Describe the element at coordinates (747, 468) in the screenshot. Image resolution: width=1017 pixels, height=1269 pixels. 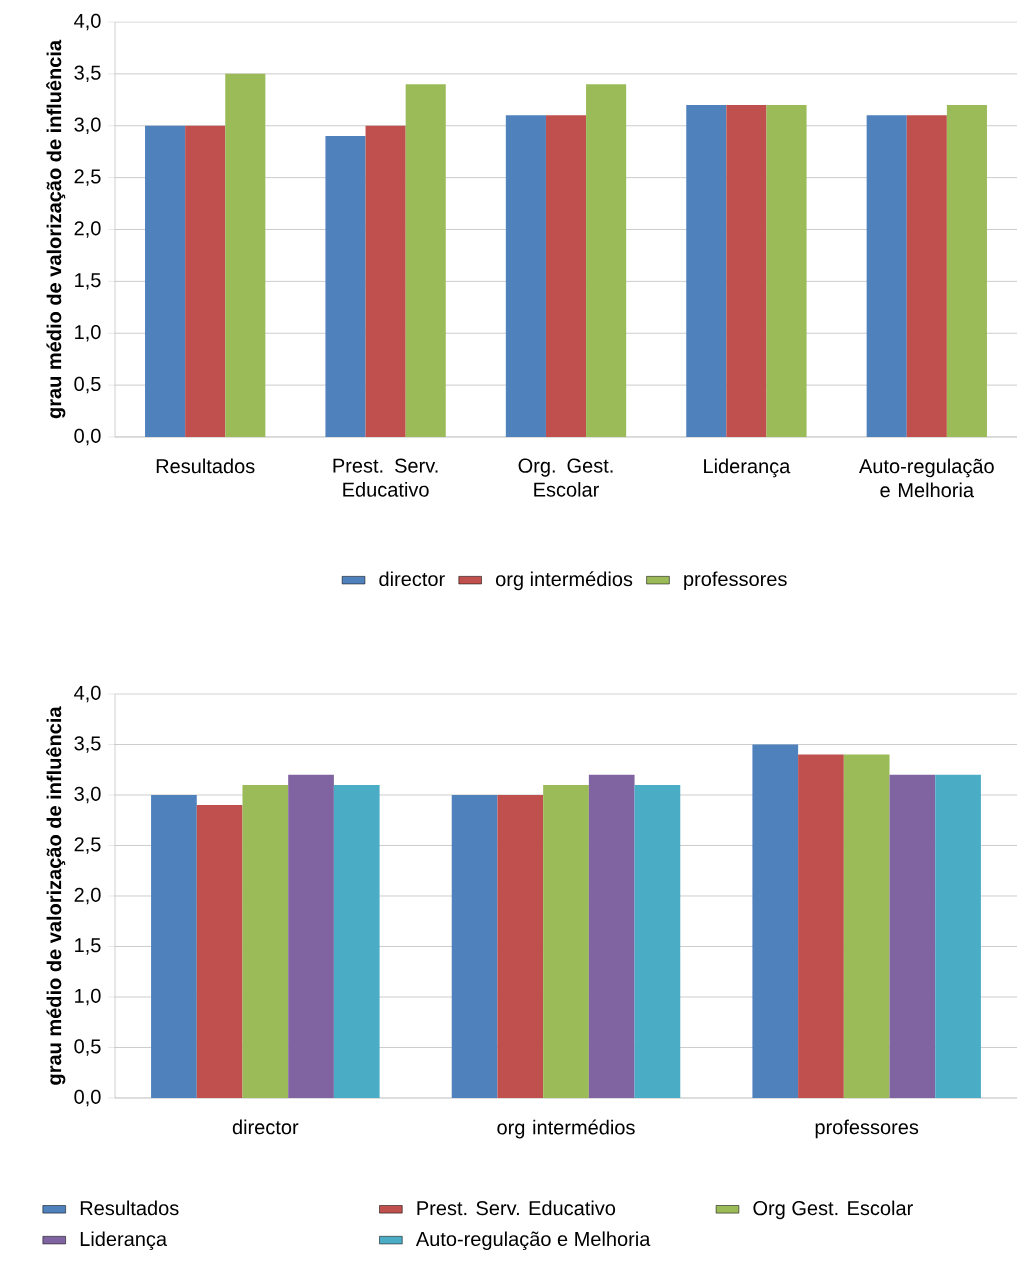
I see `x-tick-label: Liderança` at that location.